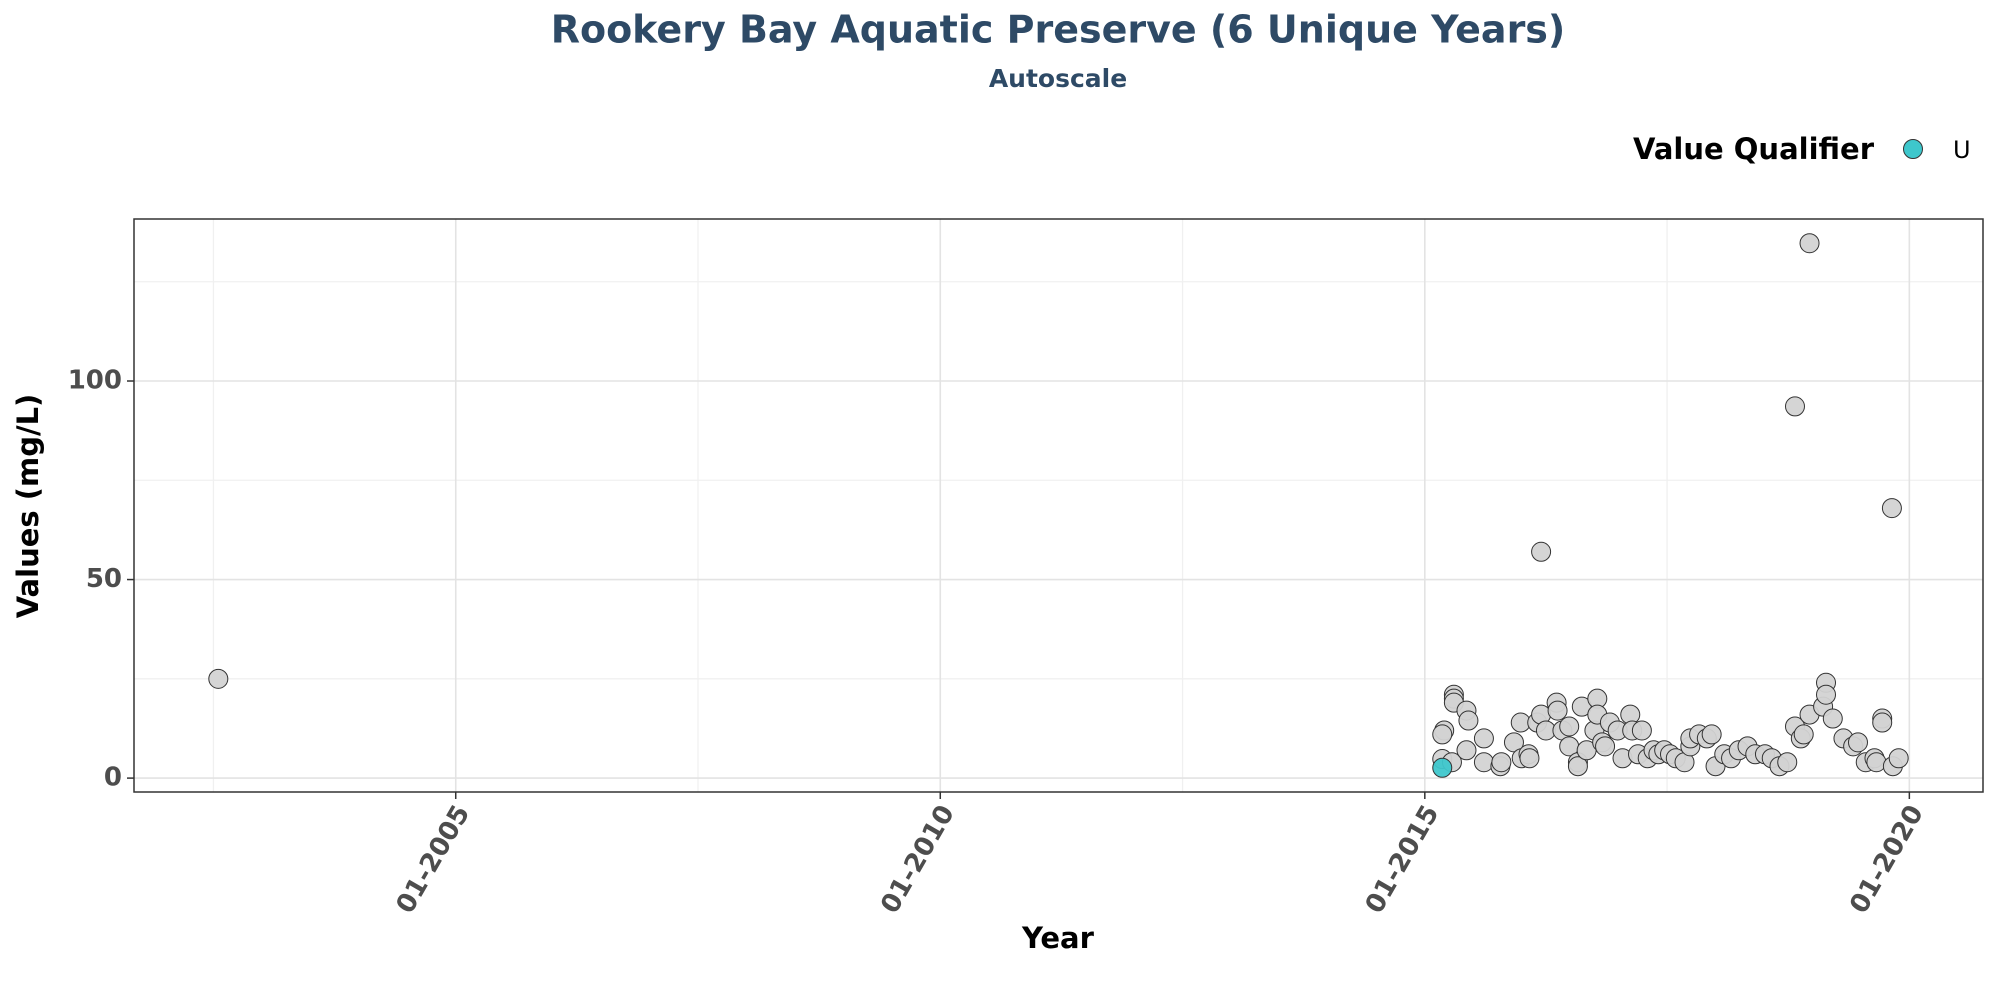 The height and width of the screenshot is (1000, 2000). Describe the element at coordinates (1058, 938) in the screenshot. I see `x-axis-title: Year` at that location.